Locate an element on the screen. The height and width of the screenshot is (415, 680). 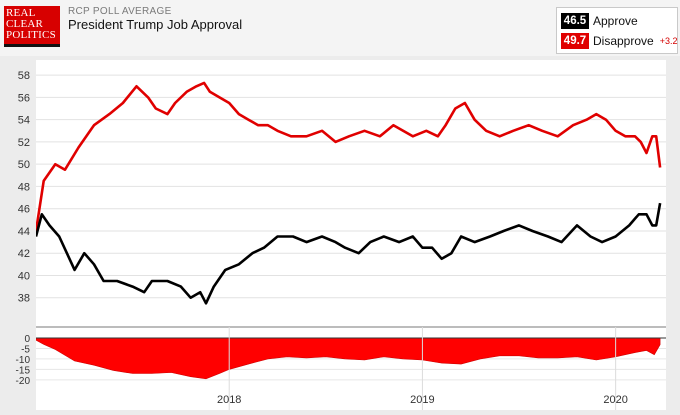
spread-tick-label-3: -15 is located at coordinates (23, 370).